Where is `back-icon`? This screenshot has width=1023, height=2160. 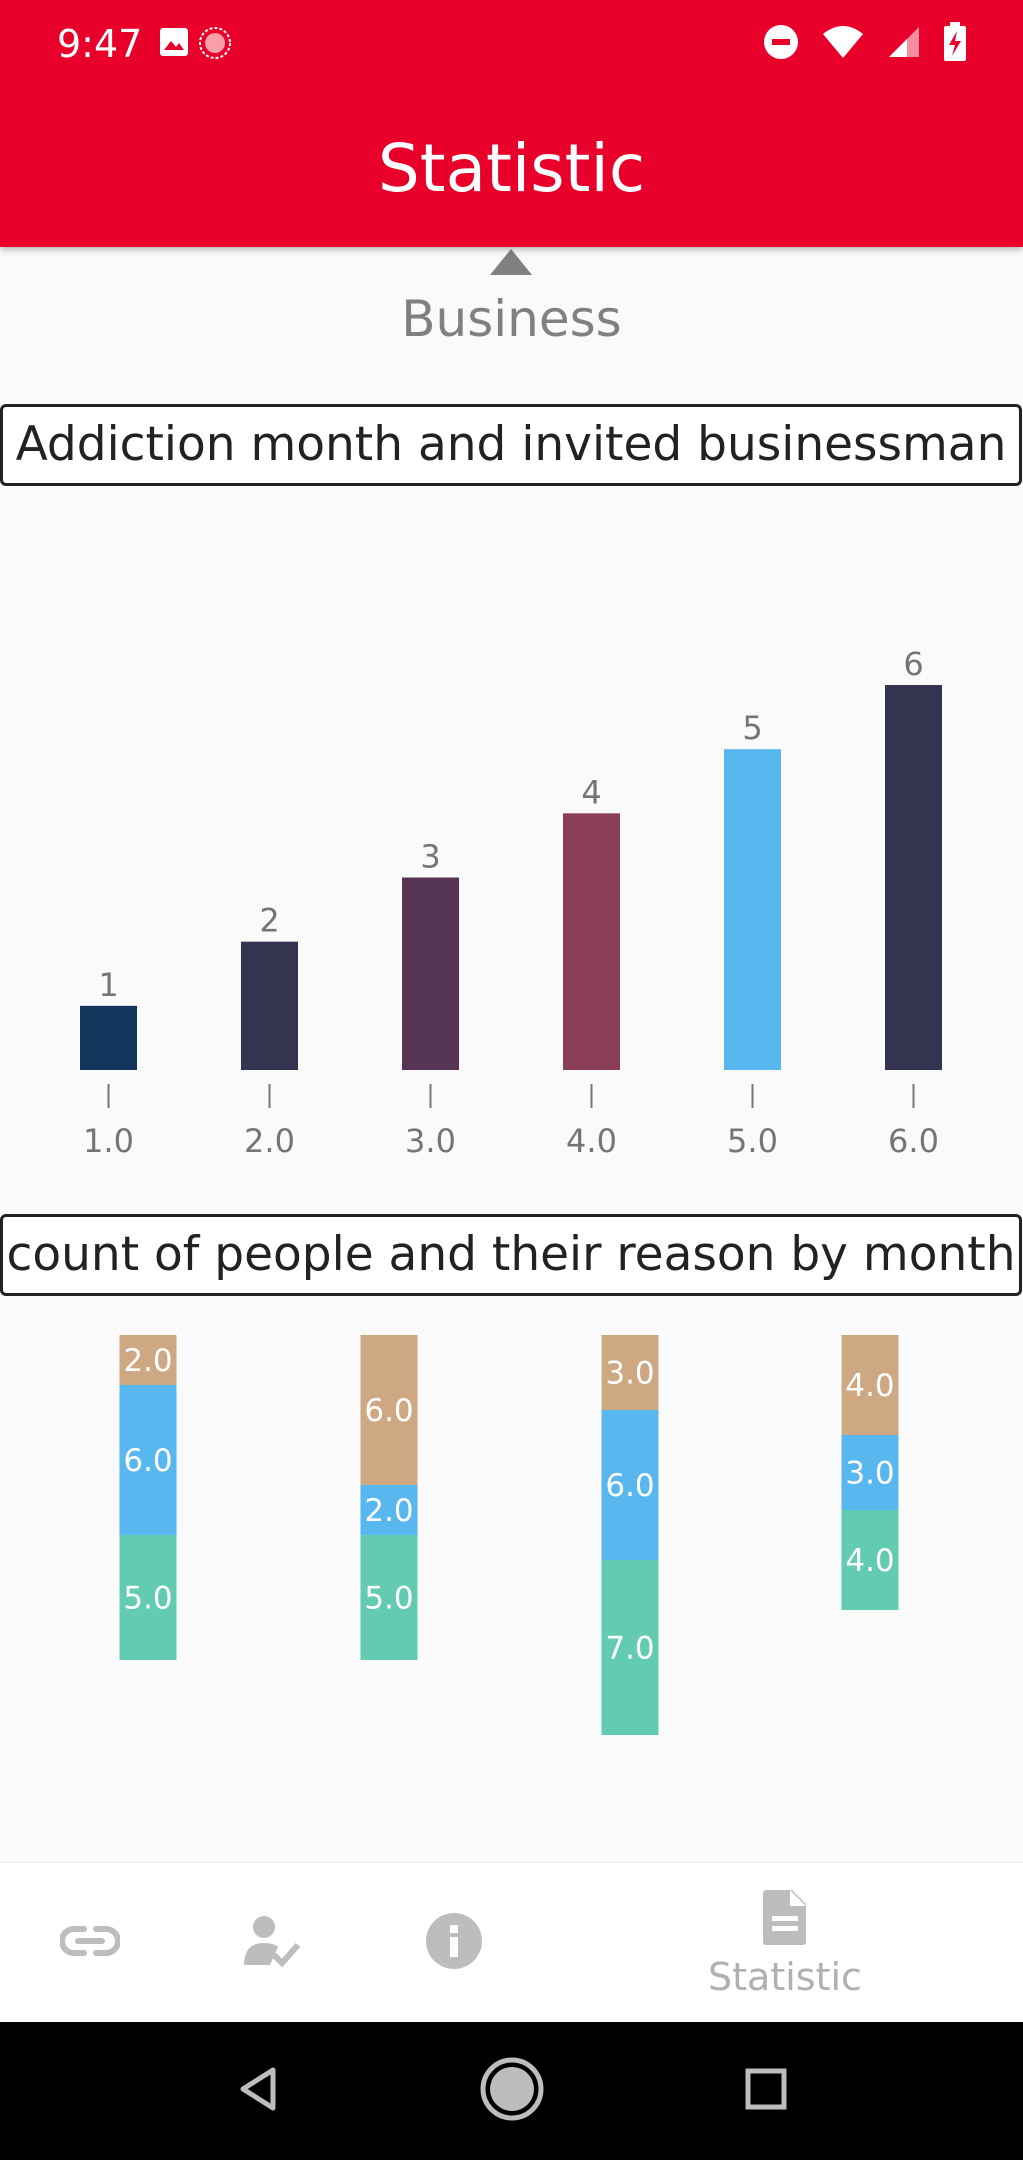 back-icon is located at coordinates (258, 2091).